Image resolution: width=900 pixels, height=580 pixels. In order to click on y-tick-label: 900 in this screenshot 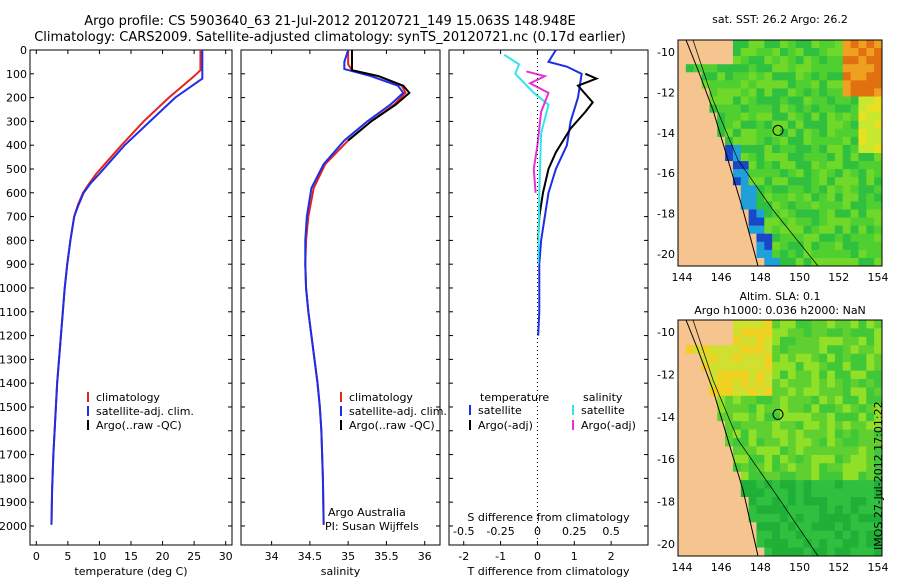, I will do `click(16, 264)`.